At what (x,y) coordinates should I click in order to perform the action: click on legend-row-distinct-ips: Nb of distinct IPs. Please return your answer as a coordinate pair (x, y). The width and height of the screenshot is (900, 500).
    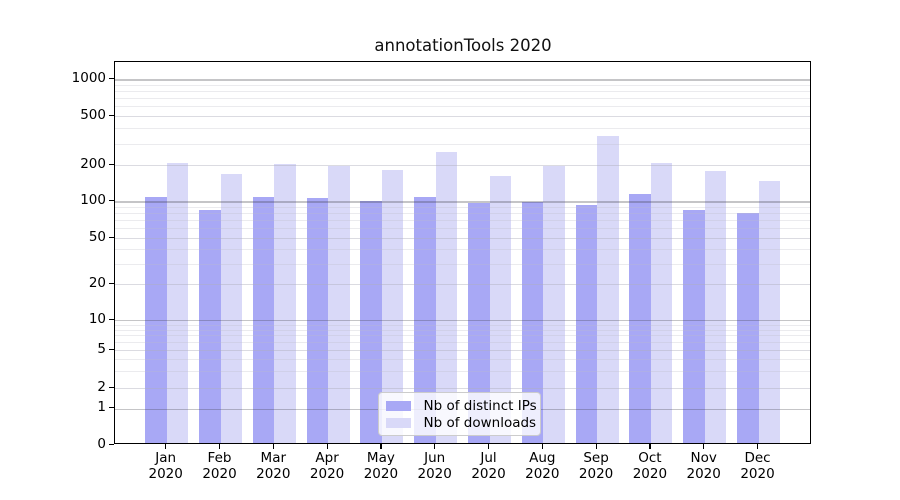
    Looking at the image, I should click on (461, 405).